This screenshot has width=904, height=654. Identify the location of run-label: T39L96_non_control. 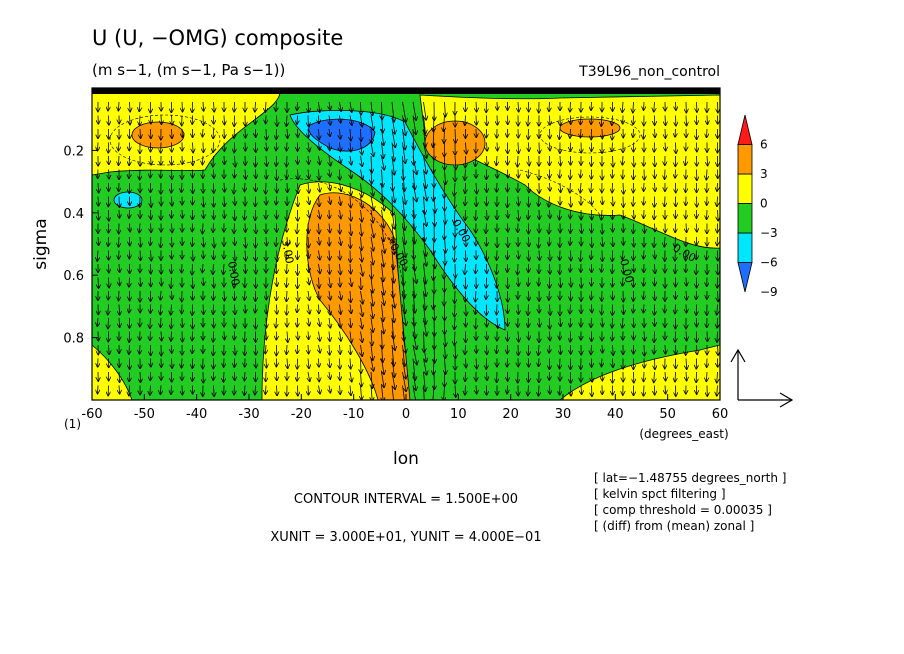
(649, 72).